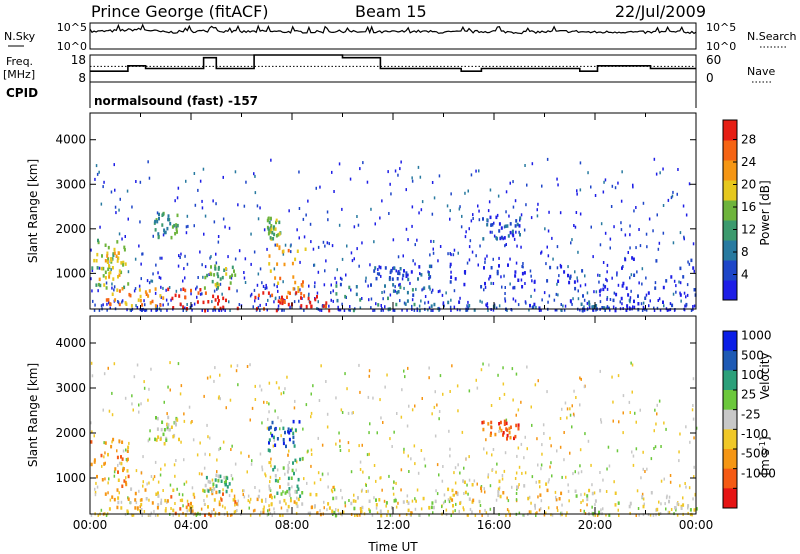 The image size is (800, 554). Describe the element at coordinates (772, 36) in the screenshot. I see `nsearch-label: N.Search` at that location.